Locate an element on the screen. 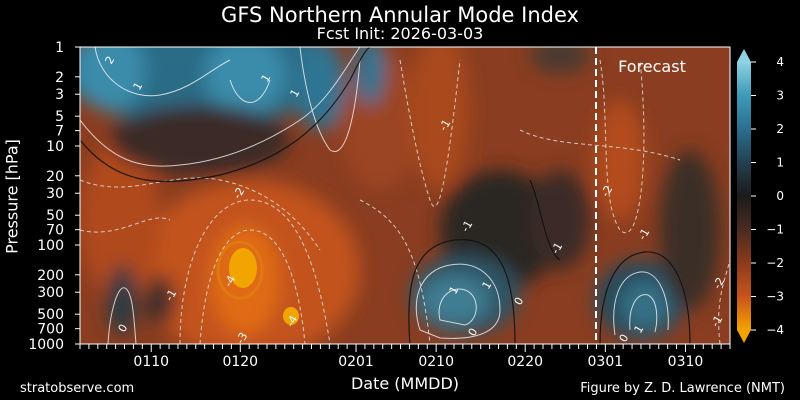 Image resolution: width=800 pixels, height=400 pixels. y-tick-label: 500 is located at coordinates (50, 315).